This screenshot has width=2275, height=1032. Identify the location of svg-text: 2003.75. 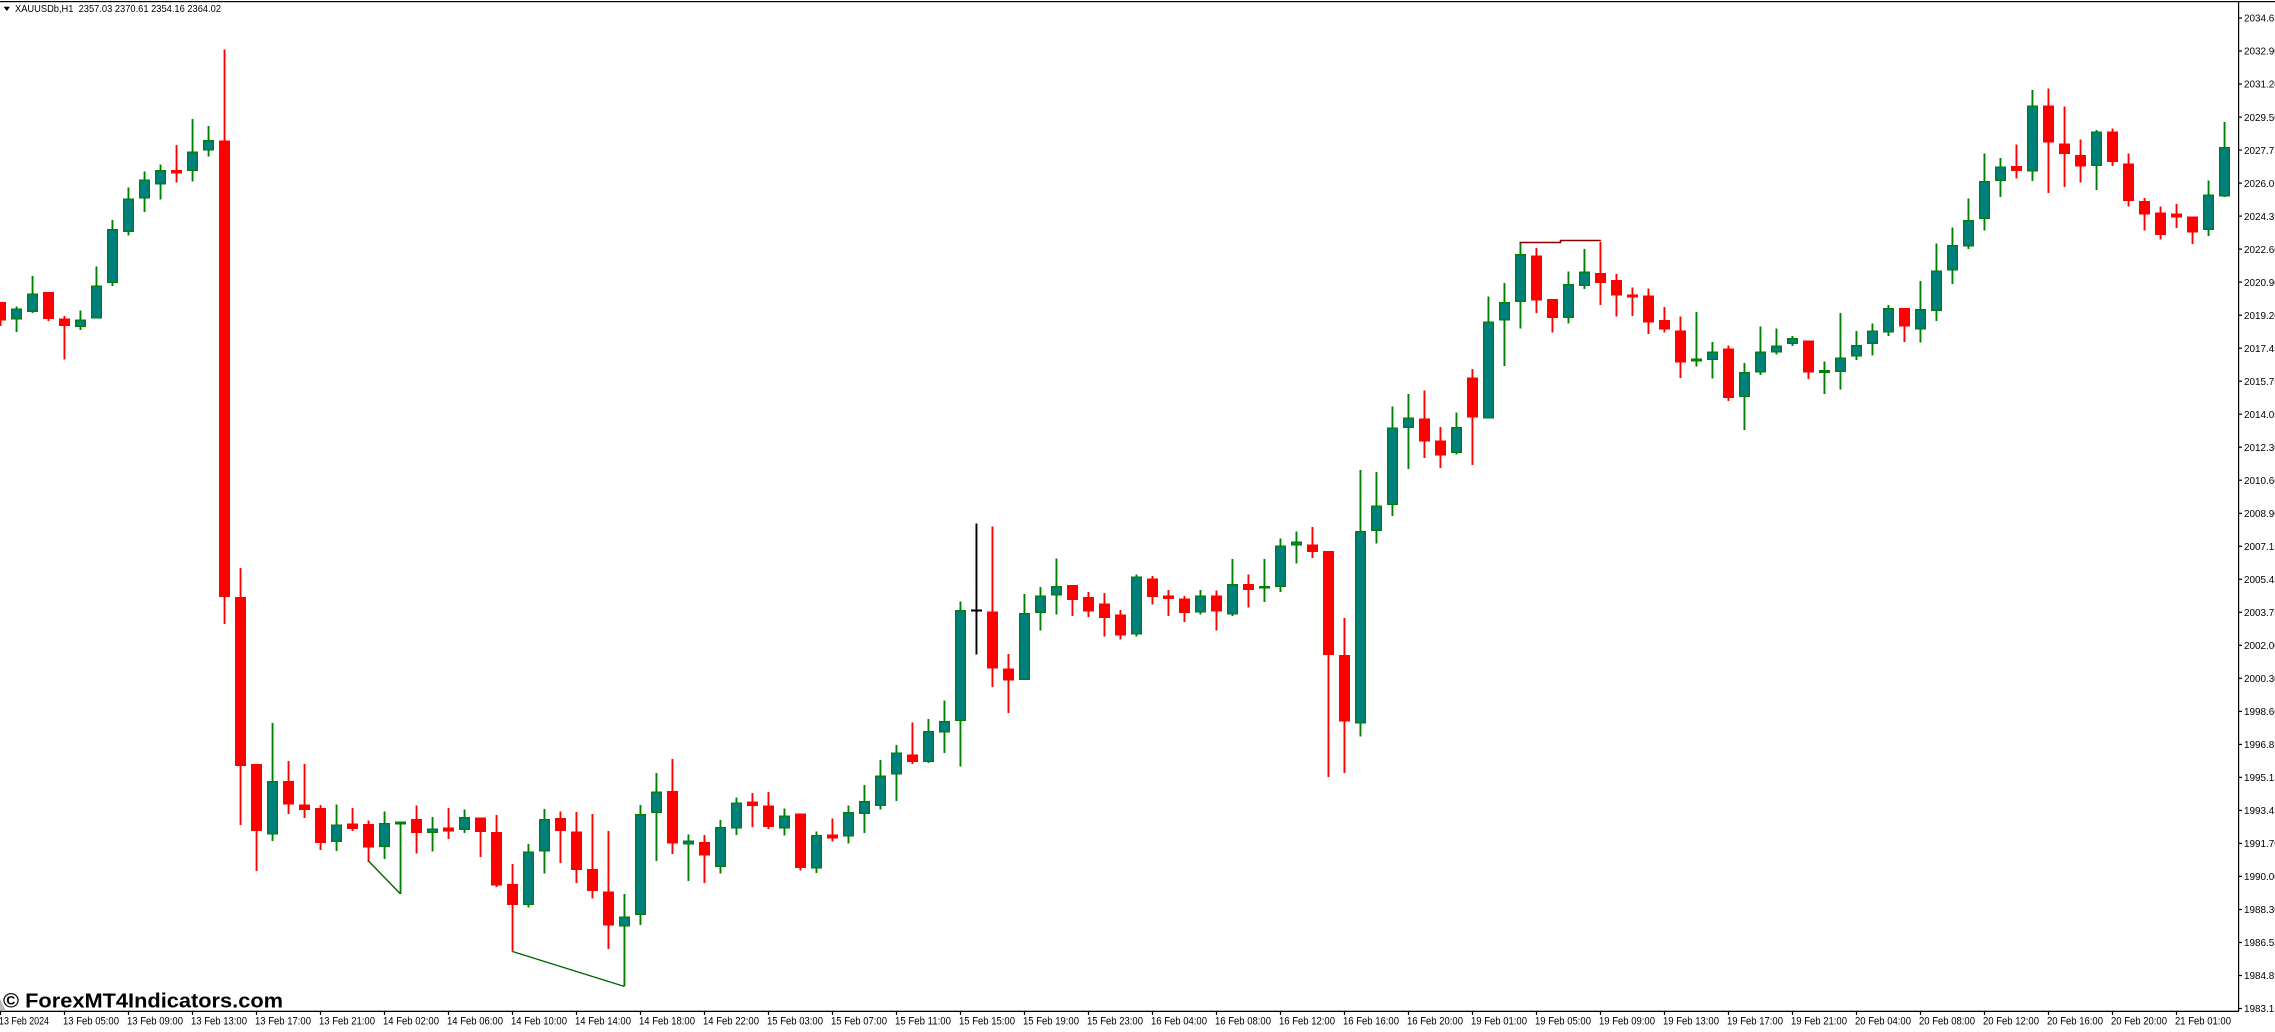
(2259, 613).